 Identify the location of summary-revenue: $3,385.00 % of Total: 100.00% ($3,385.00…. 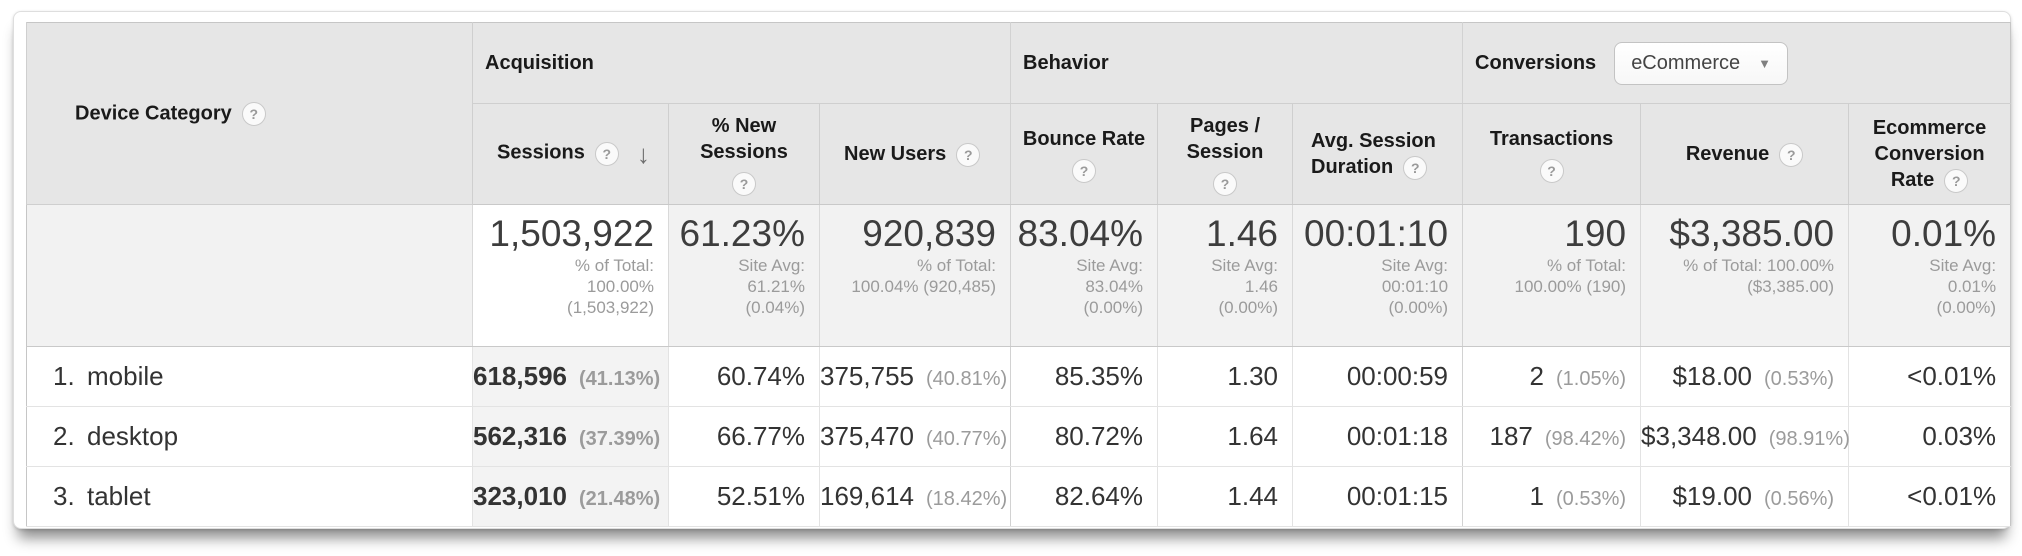
(1744, 275).